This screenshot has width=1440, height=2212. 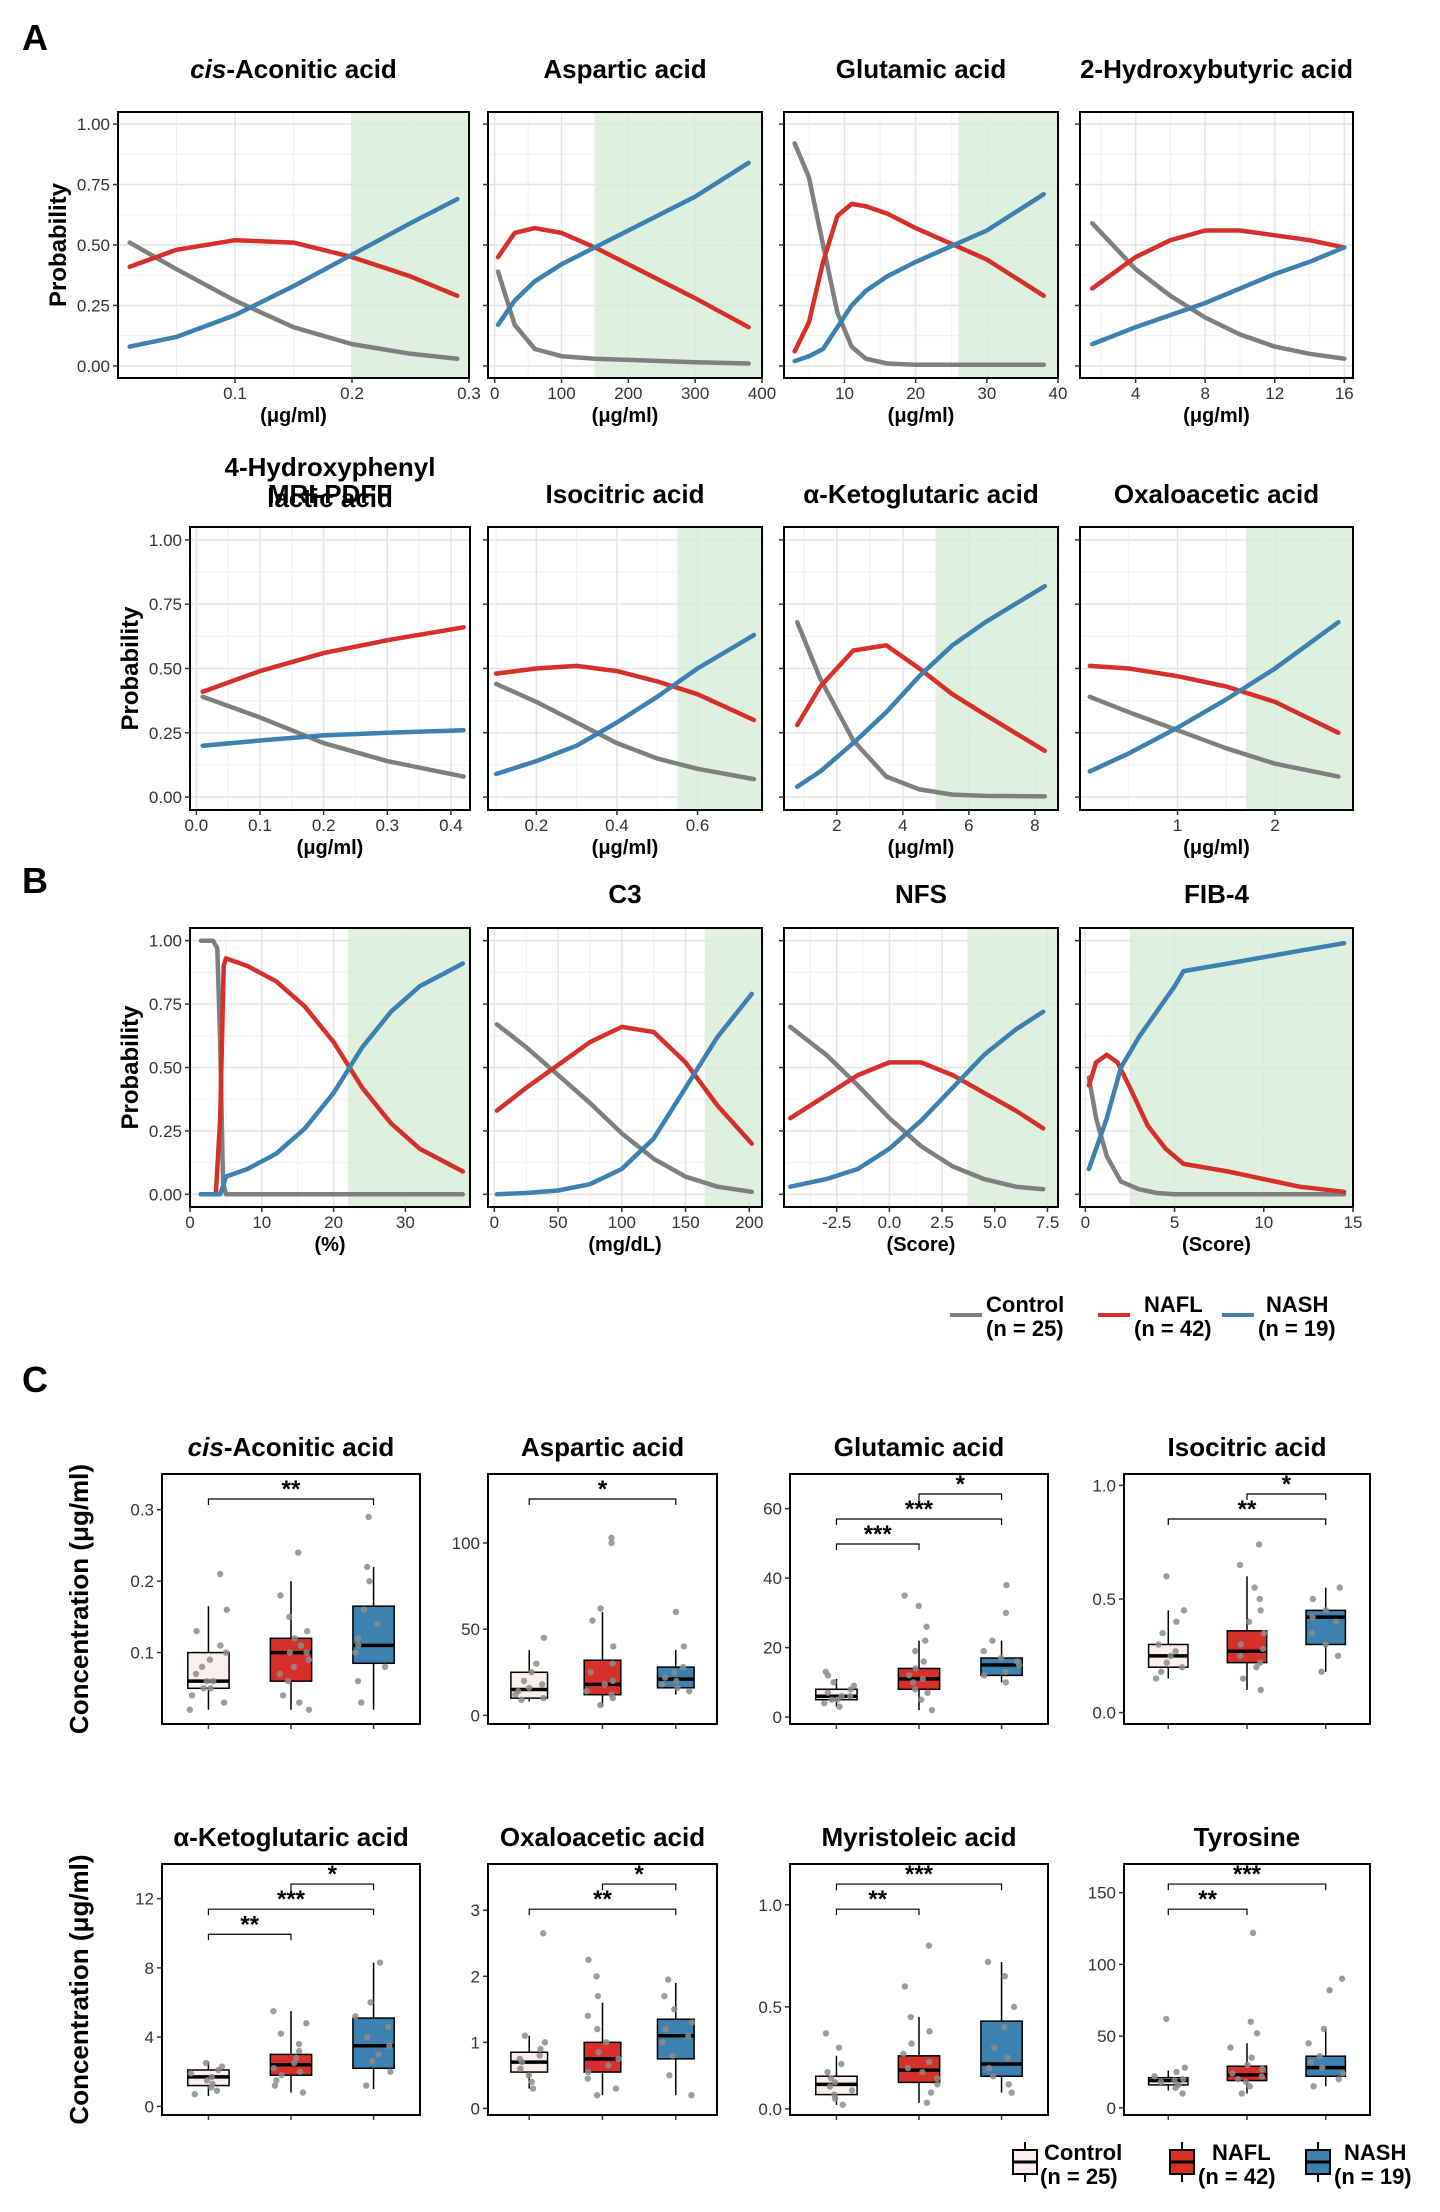 What do you see at coordinates (915, 393) in the screenshot?
I see `x-tick-label: 20` at bounding box center [915, 393].